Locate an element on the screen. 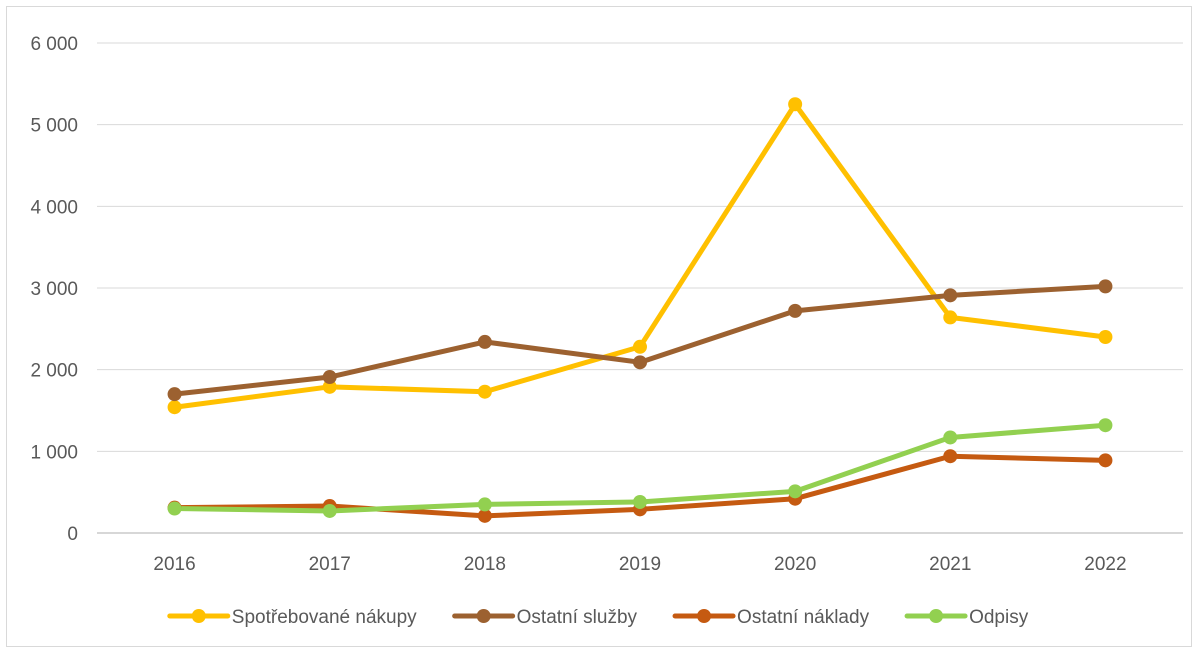 This screenshot has height=649, width=1198. x-tick-label: 2018 is located at coordinates (485, 564).